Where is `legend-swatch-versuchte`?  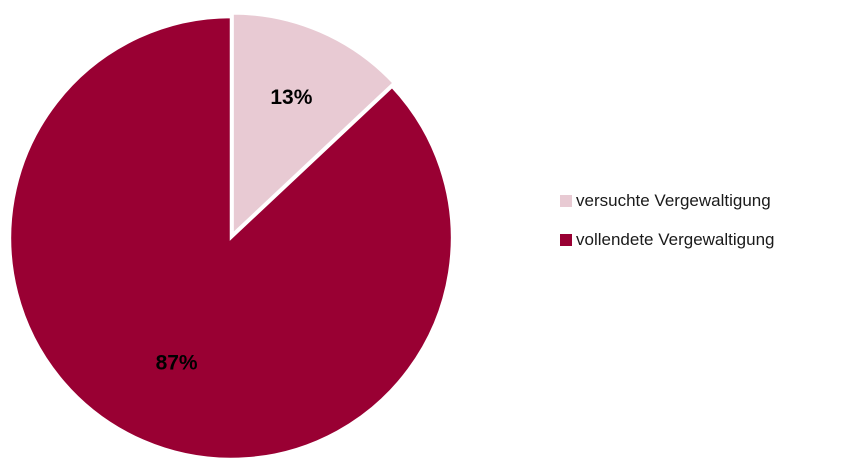 legend-swatch-versuchte is located at coordinates (566, 201).